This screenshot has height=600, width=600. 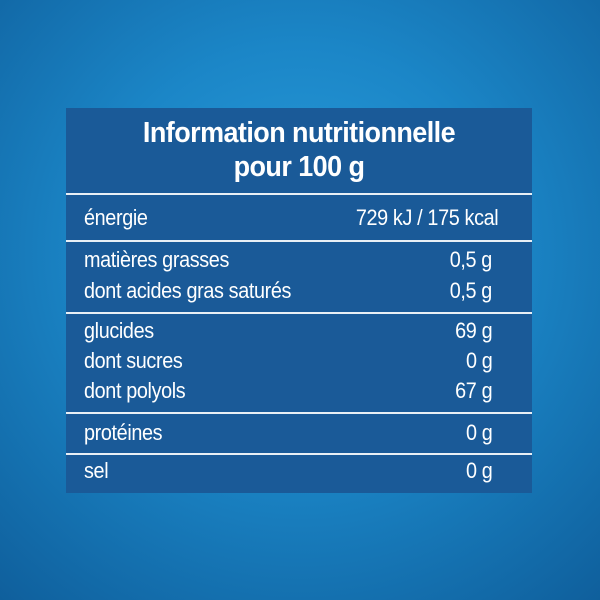 What do you see at coordinates (291, 218) in the screenshot?
I see `row-energie: énergie 729 kJ / 175 kcal` at bounding box center [291, 218].